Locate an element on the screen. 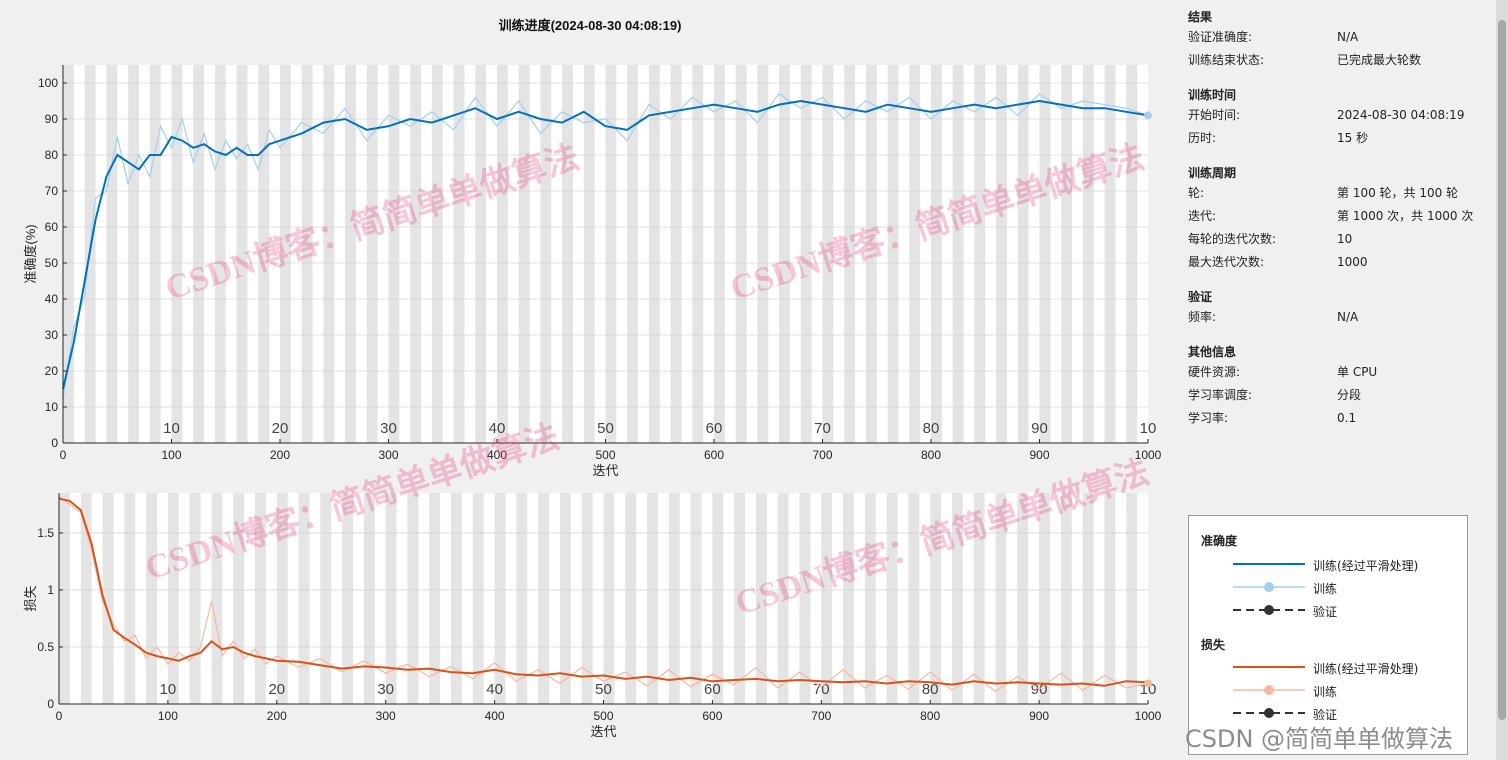  info-value: 10 is located at coordinates (1345, 239).